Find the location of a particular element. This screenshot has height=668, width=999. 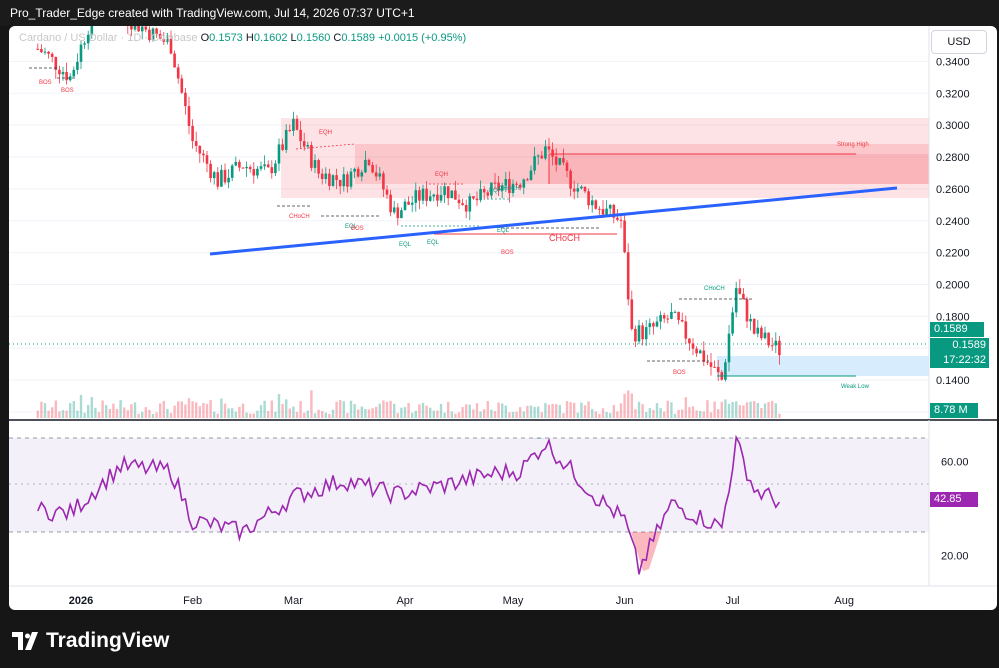

tradingview-wordmark: TradingView is located at coordinates (108, 640).